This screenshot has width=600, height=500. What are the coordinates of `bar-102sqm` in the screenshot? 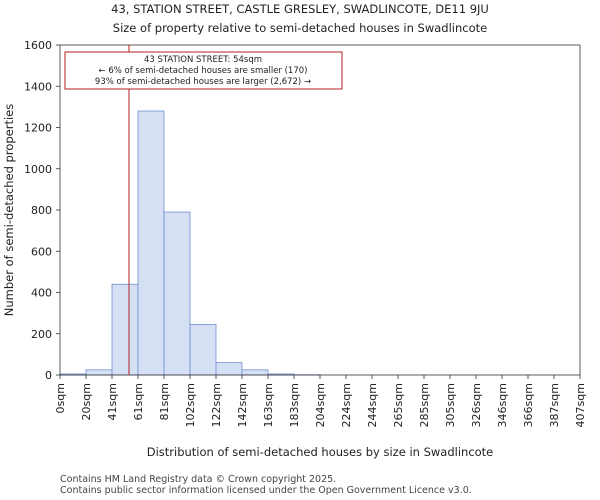 It's located at (203, 350).